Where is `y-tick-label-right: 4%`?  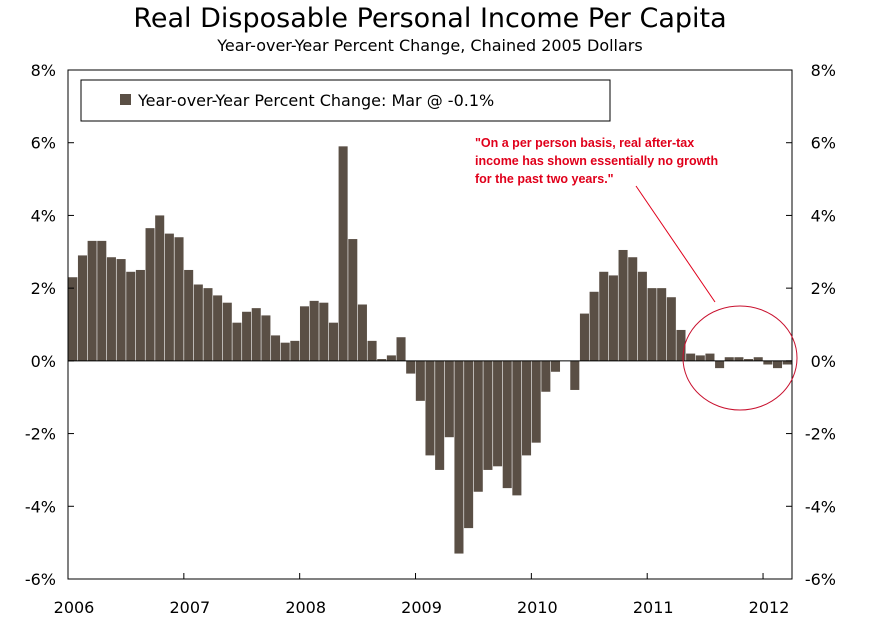
y-tick-label-right: 4% is located at coordinates (823, 215).